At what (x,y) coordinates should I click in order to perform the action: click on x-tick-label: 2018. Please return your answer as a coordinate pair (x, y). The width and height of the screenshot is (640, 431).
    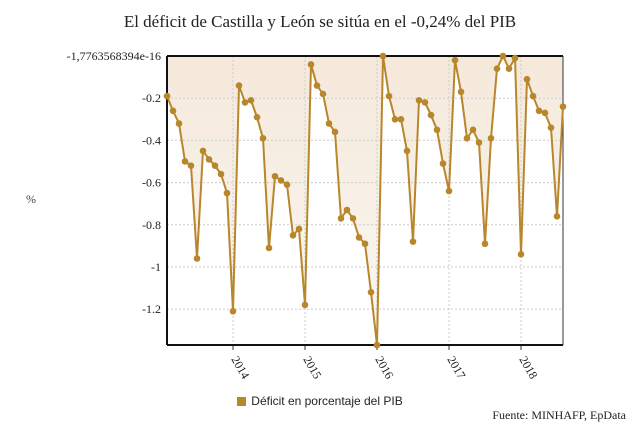
    Looking at the image, I should click on (528, 368).